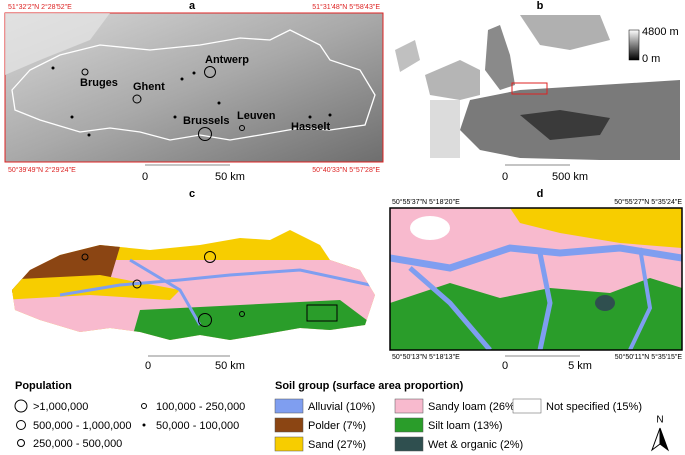 This screenshot has width=685, height=455. Describe the element at coordinates (40, 7) in the screenshot. I see `coordinate: 51°32'2"N 2°28'52"E` at that location.